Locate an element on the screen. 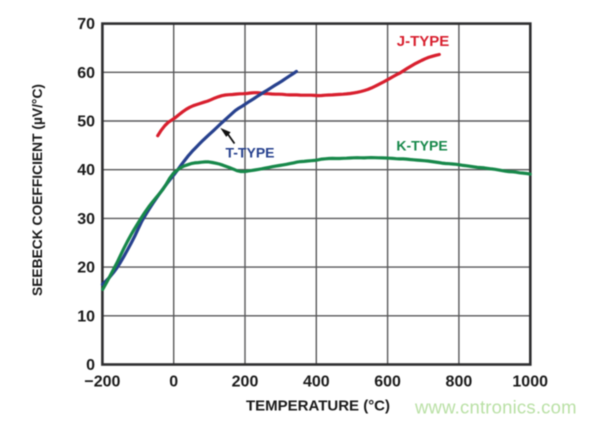  svg-text: 1000 is located at coordinates (530, 382).